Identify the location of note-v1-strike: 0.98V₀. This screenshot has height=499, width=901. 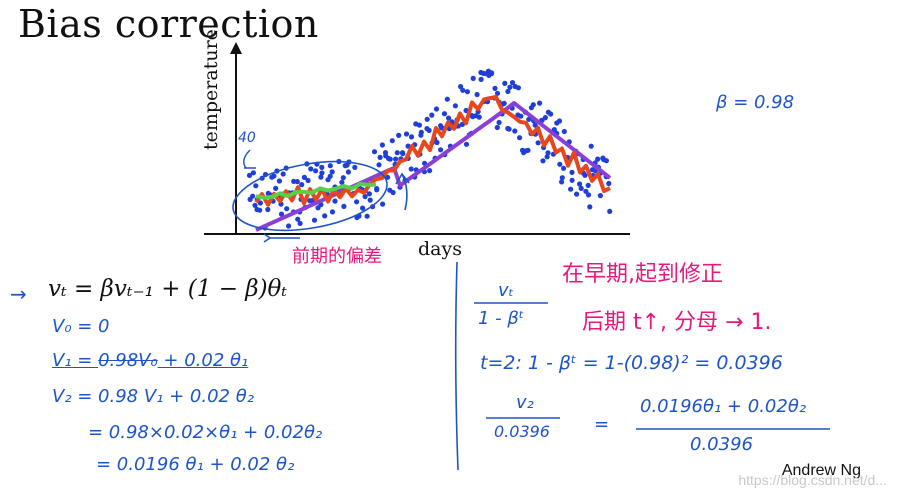
(128, 360).